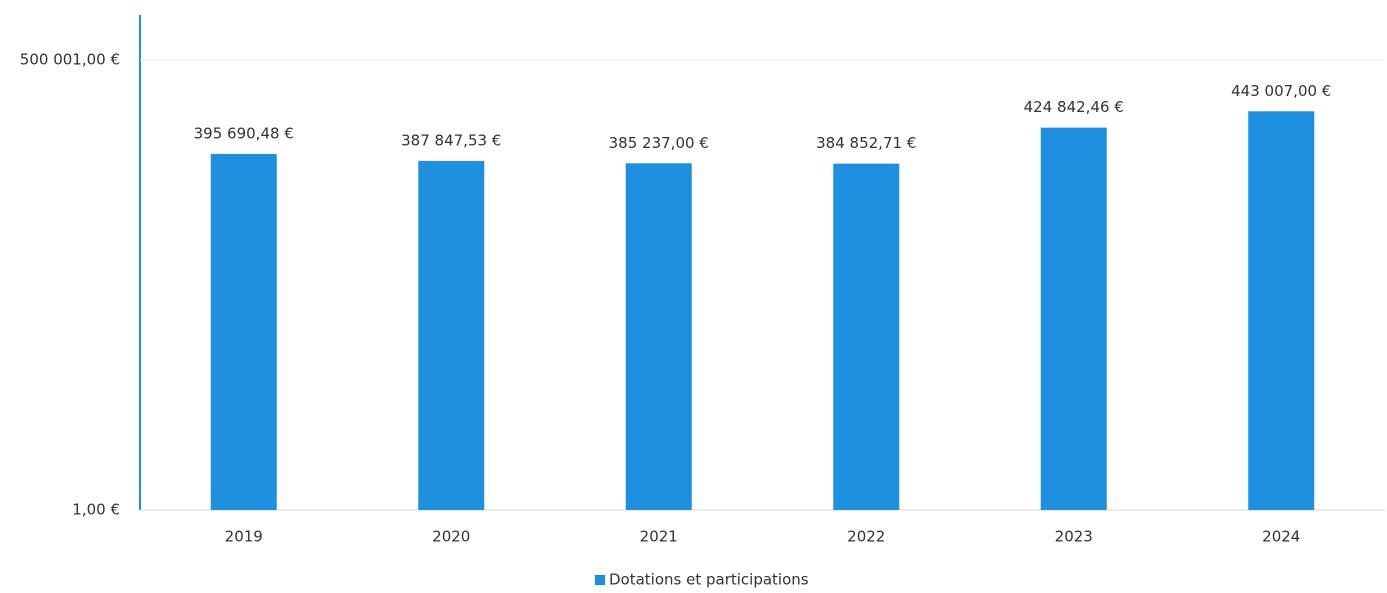 The width and height of the screenshot is (1387, 593). What do you see at coordinates (659, 143) in the screenshot?
I see `data-label: 385 237,00 €` at bounding box center [659, 143].